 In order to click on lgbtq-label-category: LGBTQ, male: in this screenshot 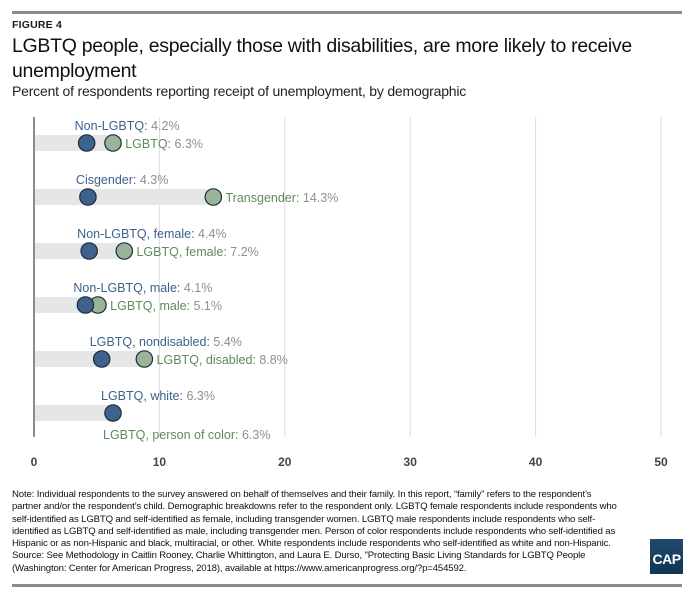, I will do `click(150, 306)`.